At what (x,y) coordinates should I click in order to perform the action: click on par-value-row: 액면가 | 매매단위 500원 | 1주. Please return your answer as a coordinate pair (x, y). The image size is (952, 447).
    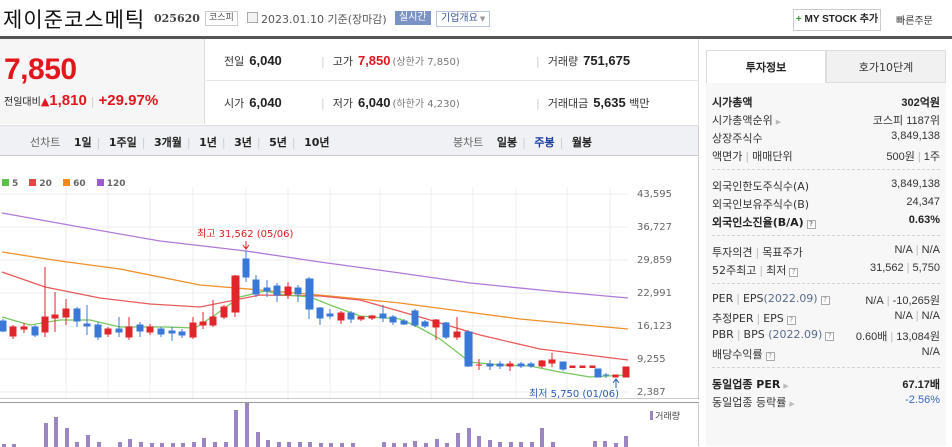
    Looking at the image, I should click on (826, 156).